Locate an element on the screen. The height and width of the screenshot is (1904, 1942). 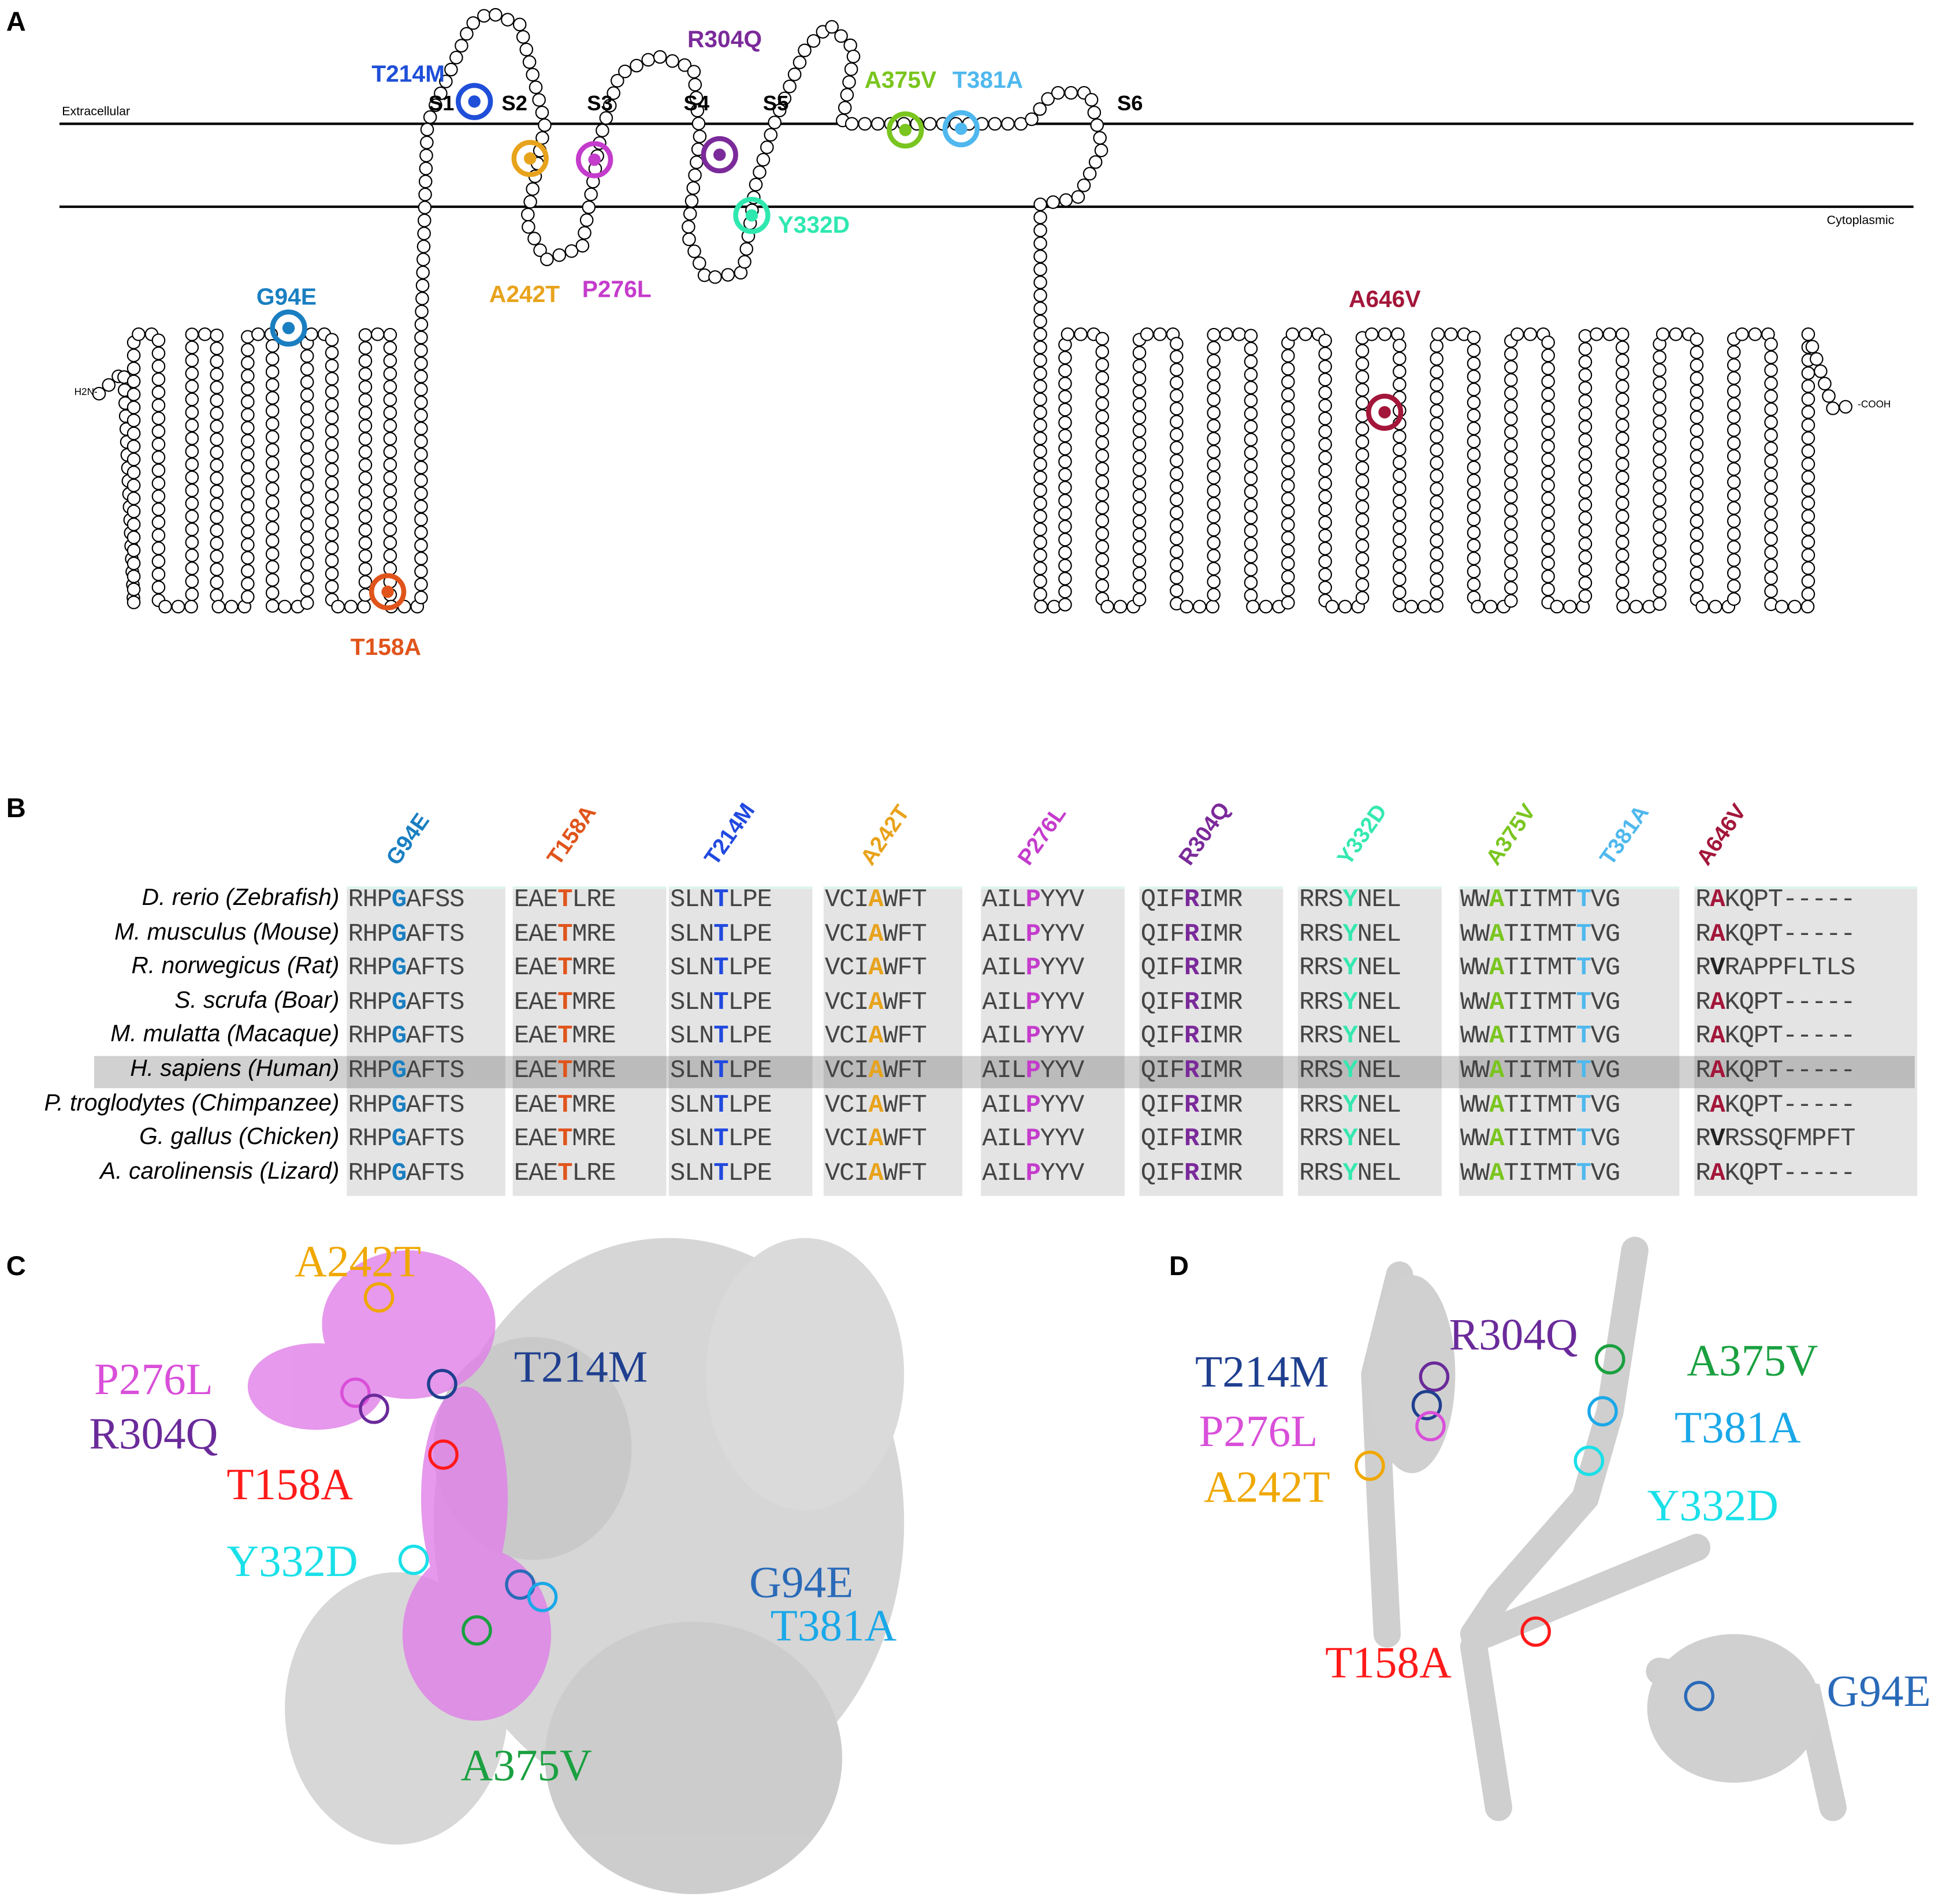
d-label-r304q: R304Q is located at coordinates (1513, 1334).